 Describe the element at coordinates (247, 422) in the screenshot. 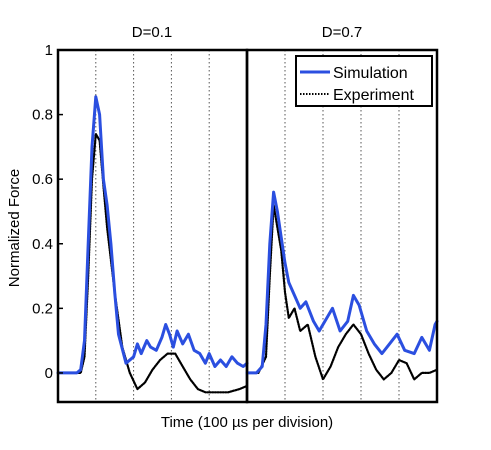

I see `x-axis-label: Time (100 µs per division)` at that location.